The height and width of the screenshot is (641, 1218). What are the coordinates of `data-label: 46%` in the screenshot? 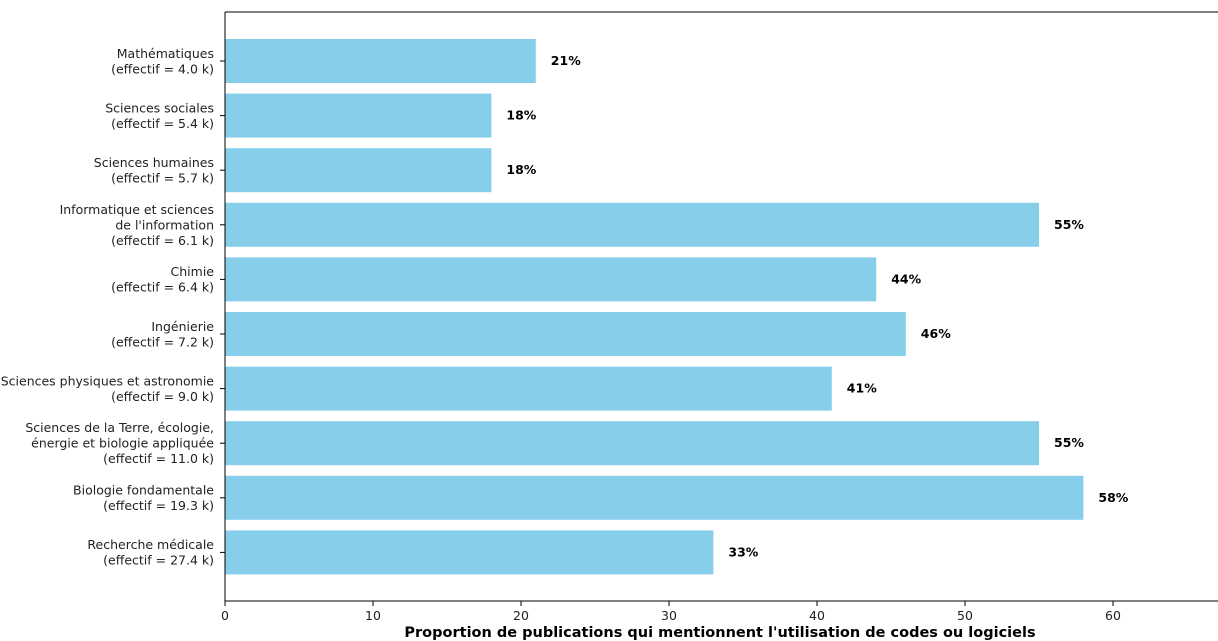 It's located at (936, 333).